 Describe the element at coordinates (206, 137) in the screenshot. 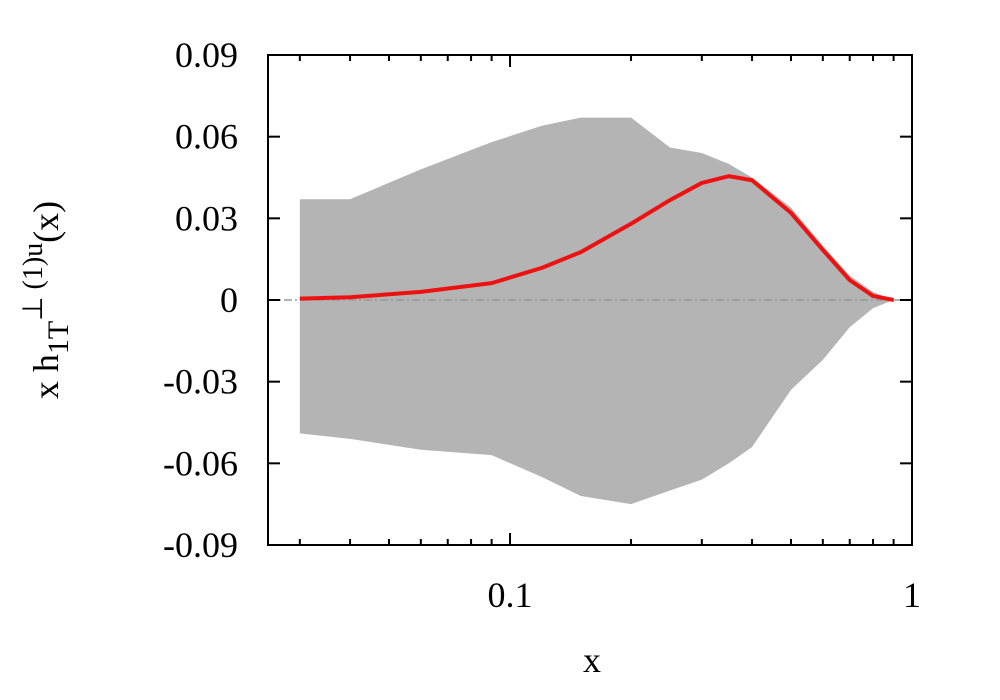

I see `y-tick-label: 0.06` at that location.